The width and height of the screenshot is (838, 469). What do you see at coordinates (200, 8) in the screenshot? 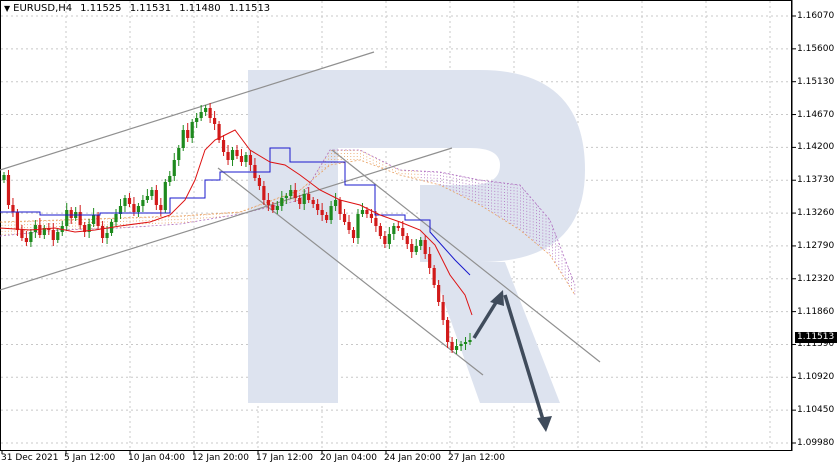
I see `low-value: 1.11480` at bounding box center [200, 8].